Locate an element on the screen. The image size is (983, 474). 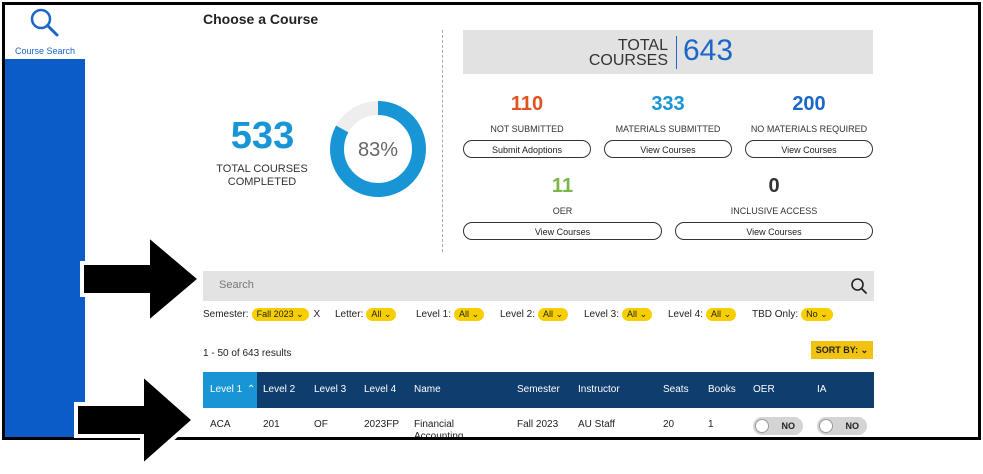
stat-label: INCLUSIVE ACCESS is located at coordinates (774, 211).